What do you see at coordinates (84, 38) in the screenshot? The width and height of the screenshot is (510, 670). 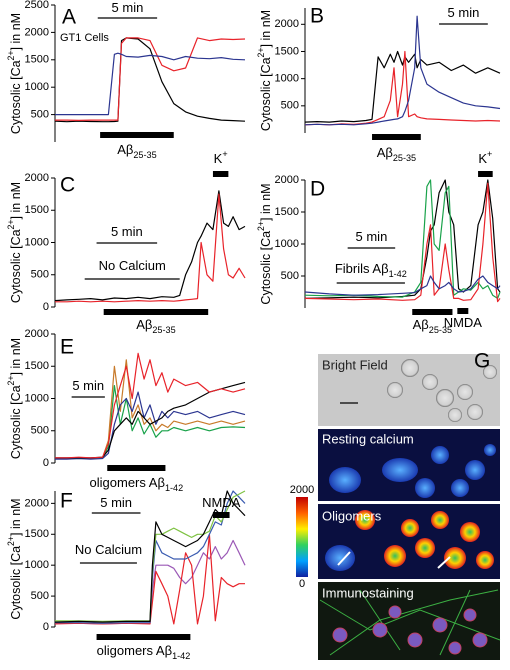 I see `note: GT1 Cells` at bounding box center [84, 38].